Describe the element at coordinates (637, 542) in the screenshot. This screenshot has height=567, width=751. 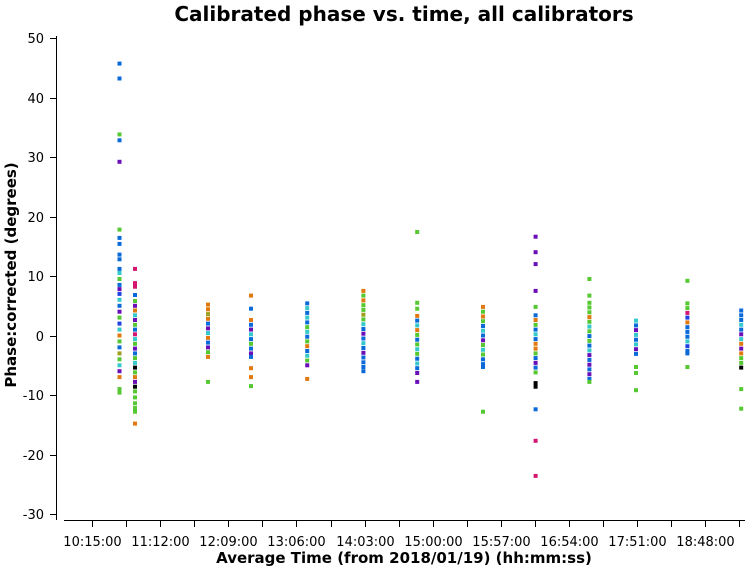
I see `x-tick-label: 17:51:00` at that location.